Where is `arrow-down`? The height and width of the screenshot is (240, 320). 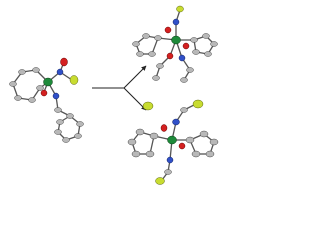 arrow-down is located at coordinates (135, 99).